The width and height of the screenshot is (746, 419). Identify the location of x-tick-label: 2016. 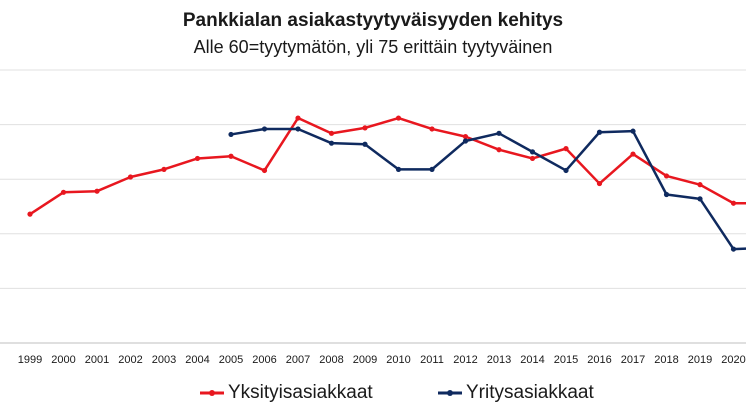
(599, 360).